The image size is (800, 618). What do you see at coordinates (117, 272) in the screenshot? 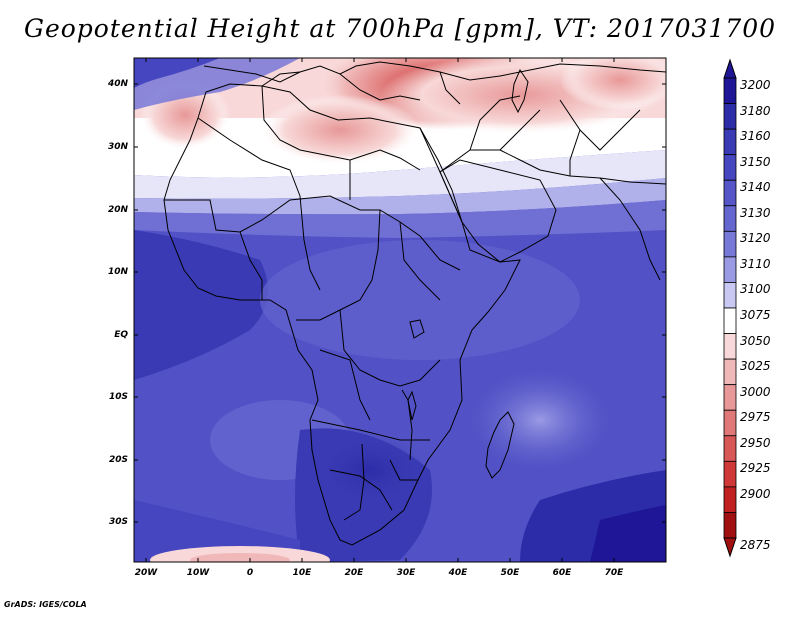
I see `lat-label-10n: 10N` at bounding box center [117, 272].